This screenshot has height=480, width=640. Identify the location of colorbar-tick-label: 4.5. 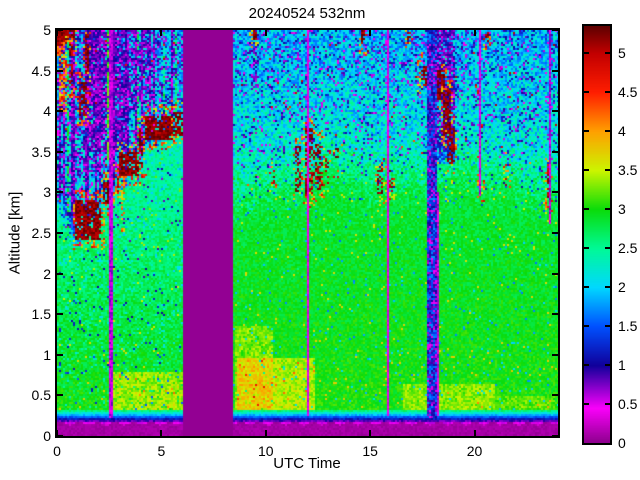
(628, 92).